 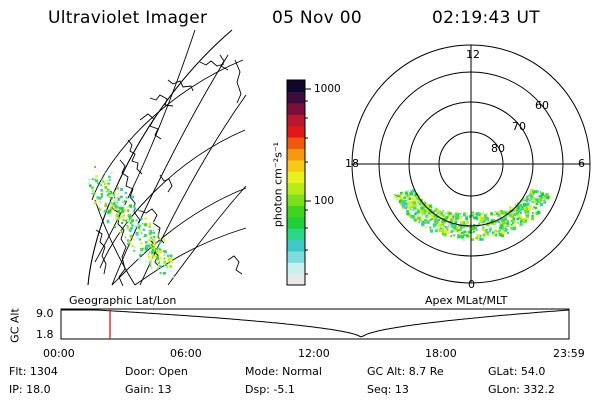 I want to click on instrument-title: Ultraviolet Imager, so click(x=128, y=18).